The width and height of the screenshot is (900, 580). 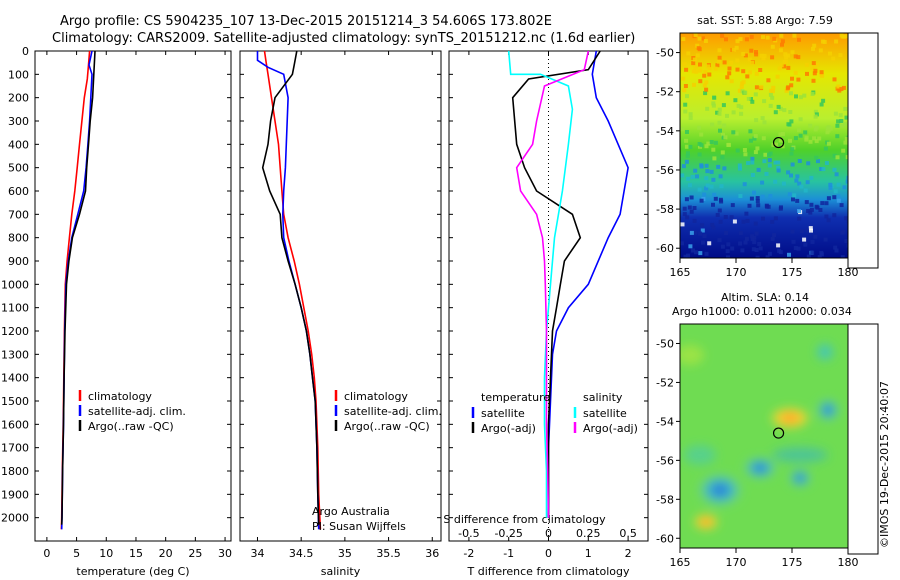 What do you see at coordinates (757, 163) in the screenshot?
I see `sst-map-axes: 165 170 175 180 -50 -52 -54 -56 -58 -60` at bounding box center [757, 163].